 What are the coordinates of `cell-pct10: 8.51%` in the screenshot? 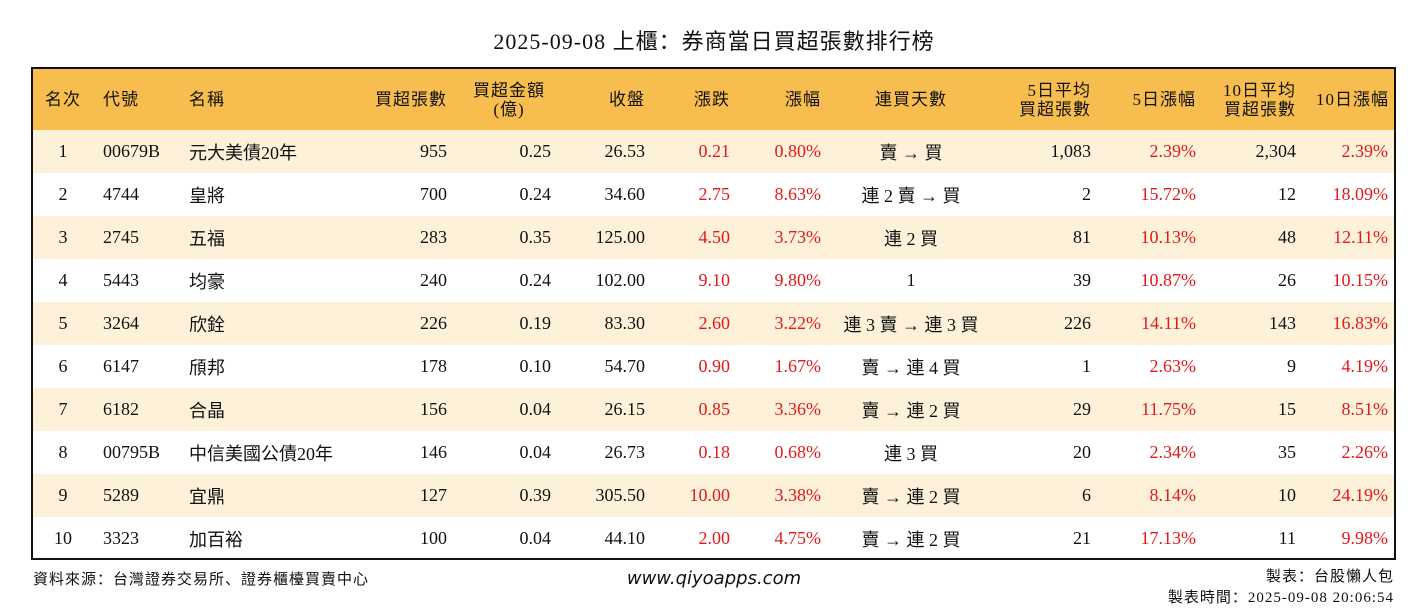 It's located at (1365, 409).